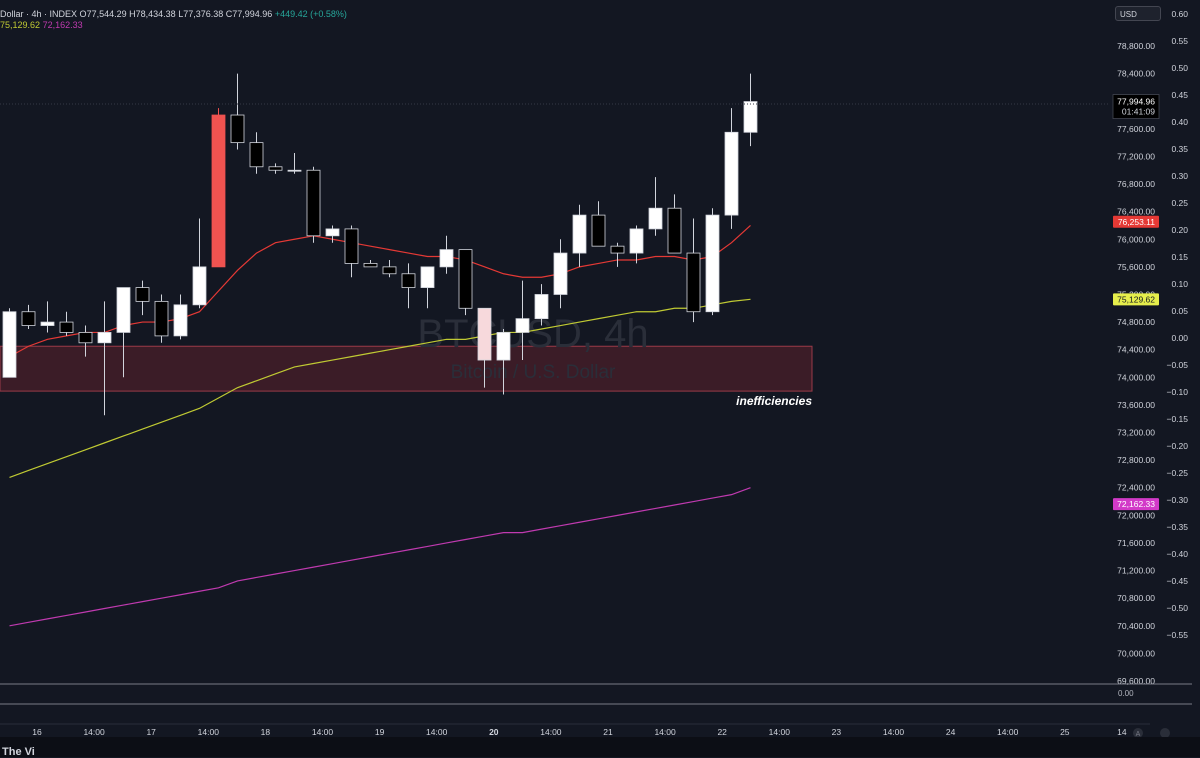  What do you see at coordinates (1179, 41) in the screenshot?
I see `percent-tick-label: 0.55` at bounding box center [1179, 41].